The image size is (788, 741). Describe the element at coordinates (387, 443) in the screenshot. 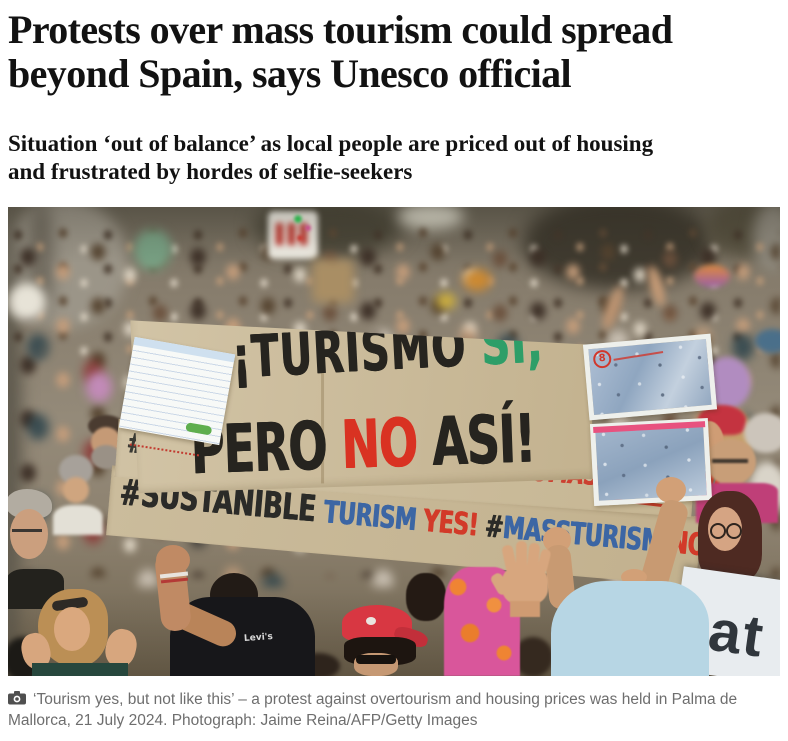

I see `sign-line2-segment: NO` at that location.